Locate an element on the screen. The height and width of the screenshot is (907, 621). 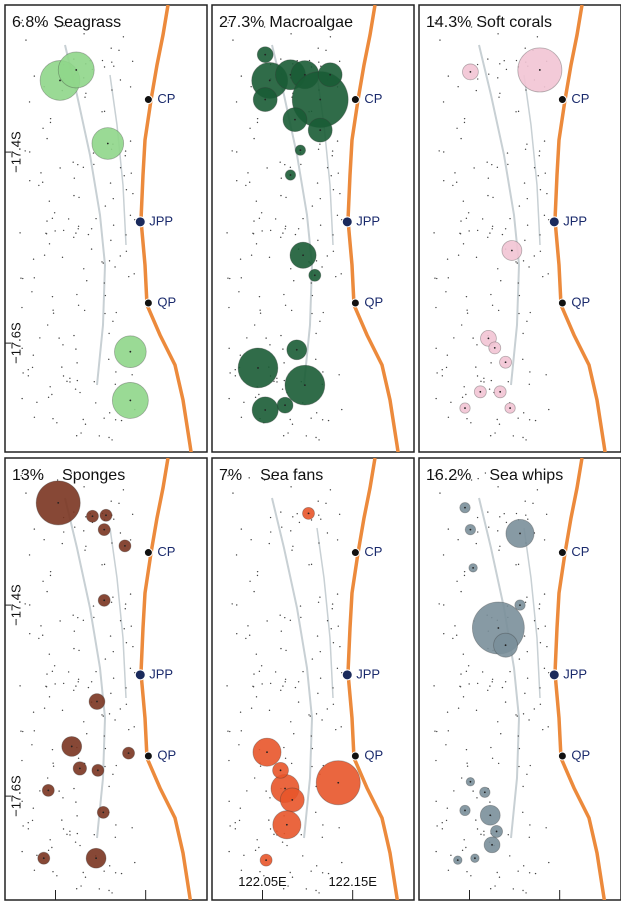
cover-percent: 13% is located at coordinates (28, 475).